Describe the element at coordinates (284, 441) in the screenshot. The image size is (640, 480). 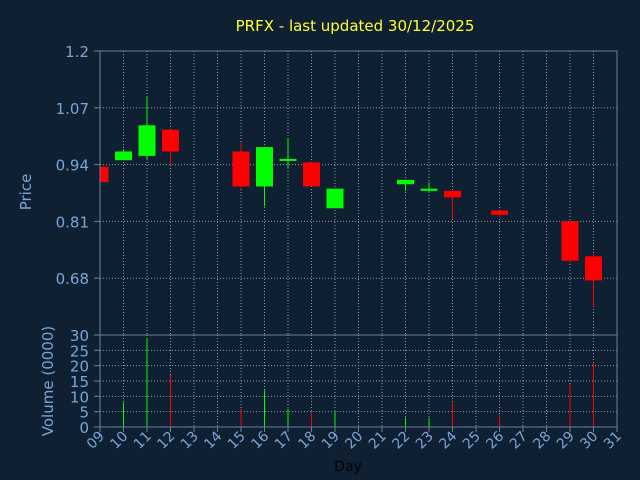
I see `x-tick-label: 17` at that location.